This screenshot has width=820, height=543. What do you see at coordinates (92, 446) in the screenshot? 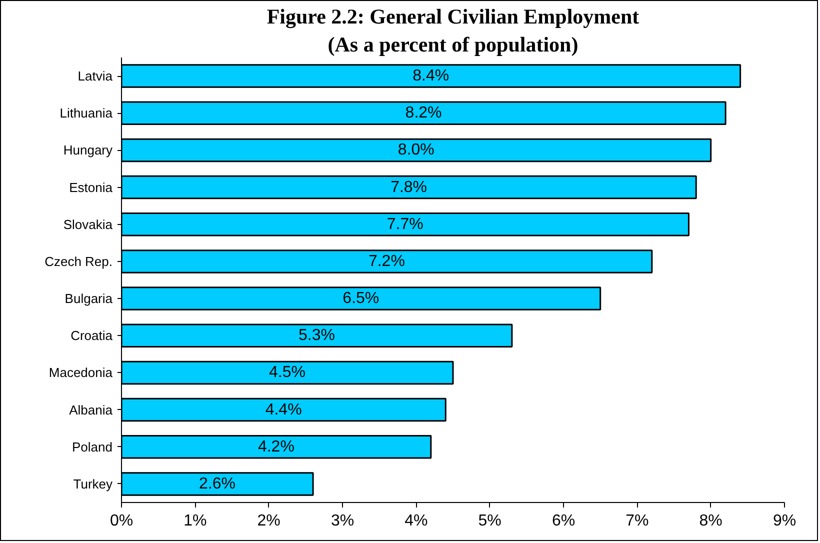
I see `y-tick-label: Poland` at bounding box center [92, 446].